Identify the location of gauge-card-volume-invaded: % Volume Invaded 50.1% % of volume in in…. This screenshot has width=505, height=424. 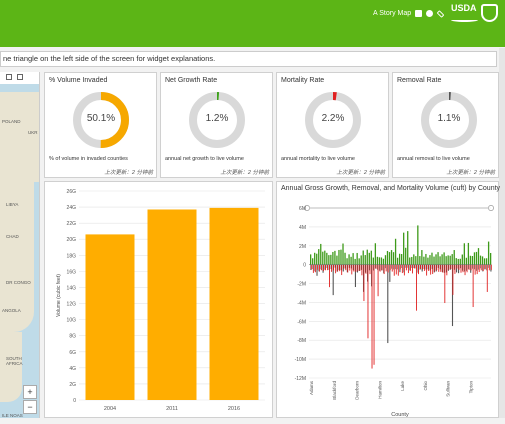
(100, 125).